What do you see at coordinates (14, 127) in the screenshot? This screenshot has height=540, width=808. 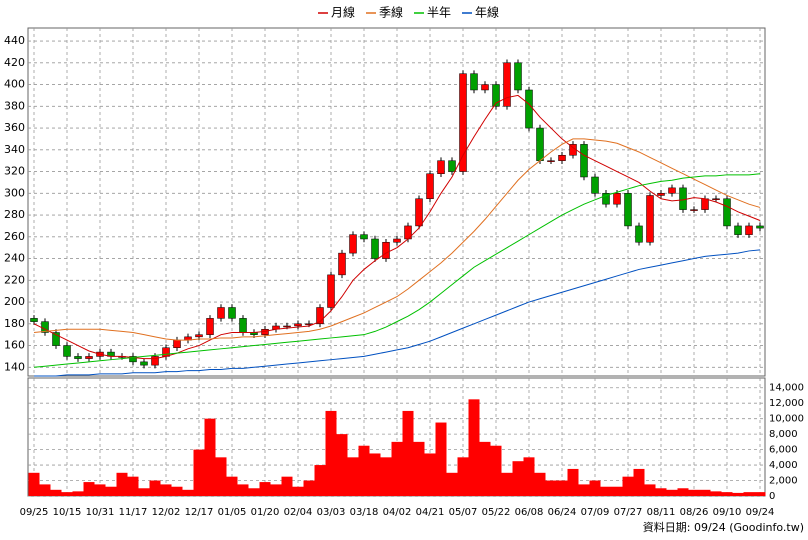 I see `y-tick-label: 360` at bounding box center [14, 127].